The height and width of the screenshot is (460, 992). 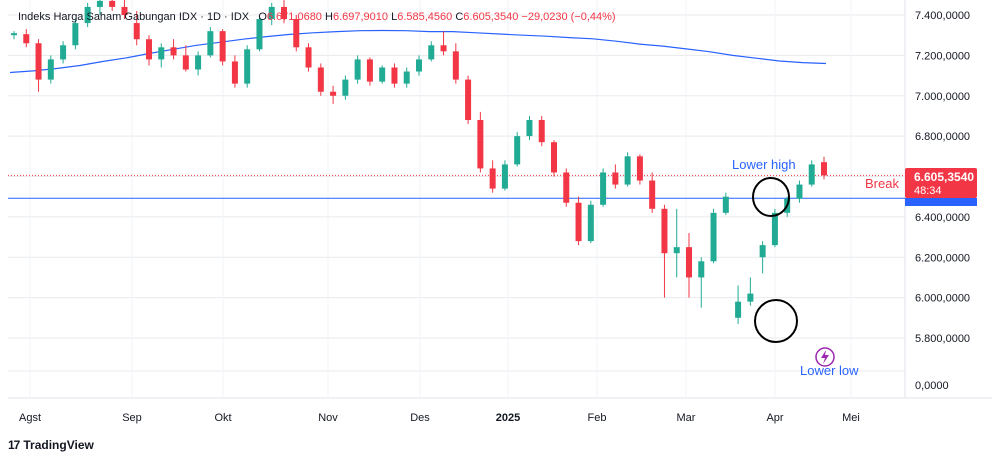 What do you see at coordinates (851, 418) in the screenshot?
I see `x-tick-label: Mei` at bounding box center [851, 418].